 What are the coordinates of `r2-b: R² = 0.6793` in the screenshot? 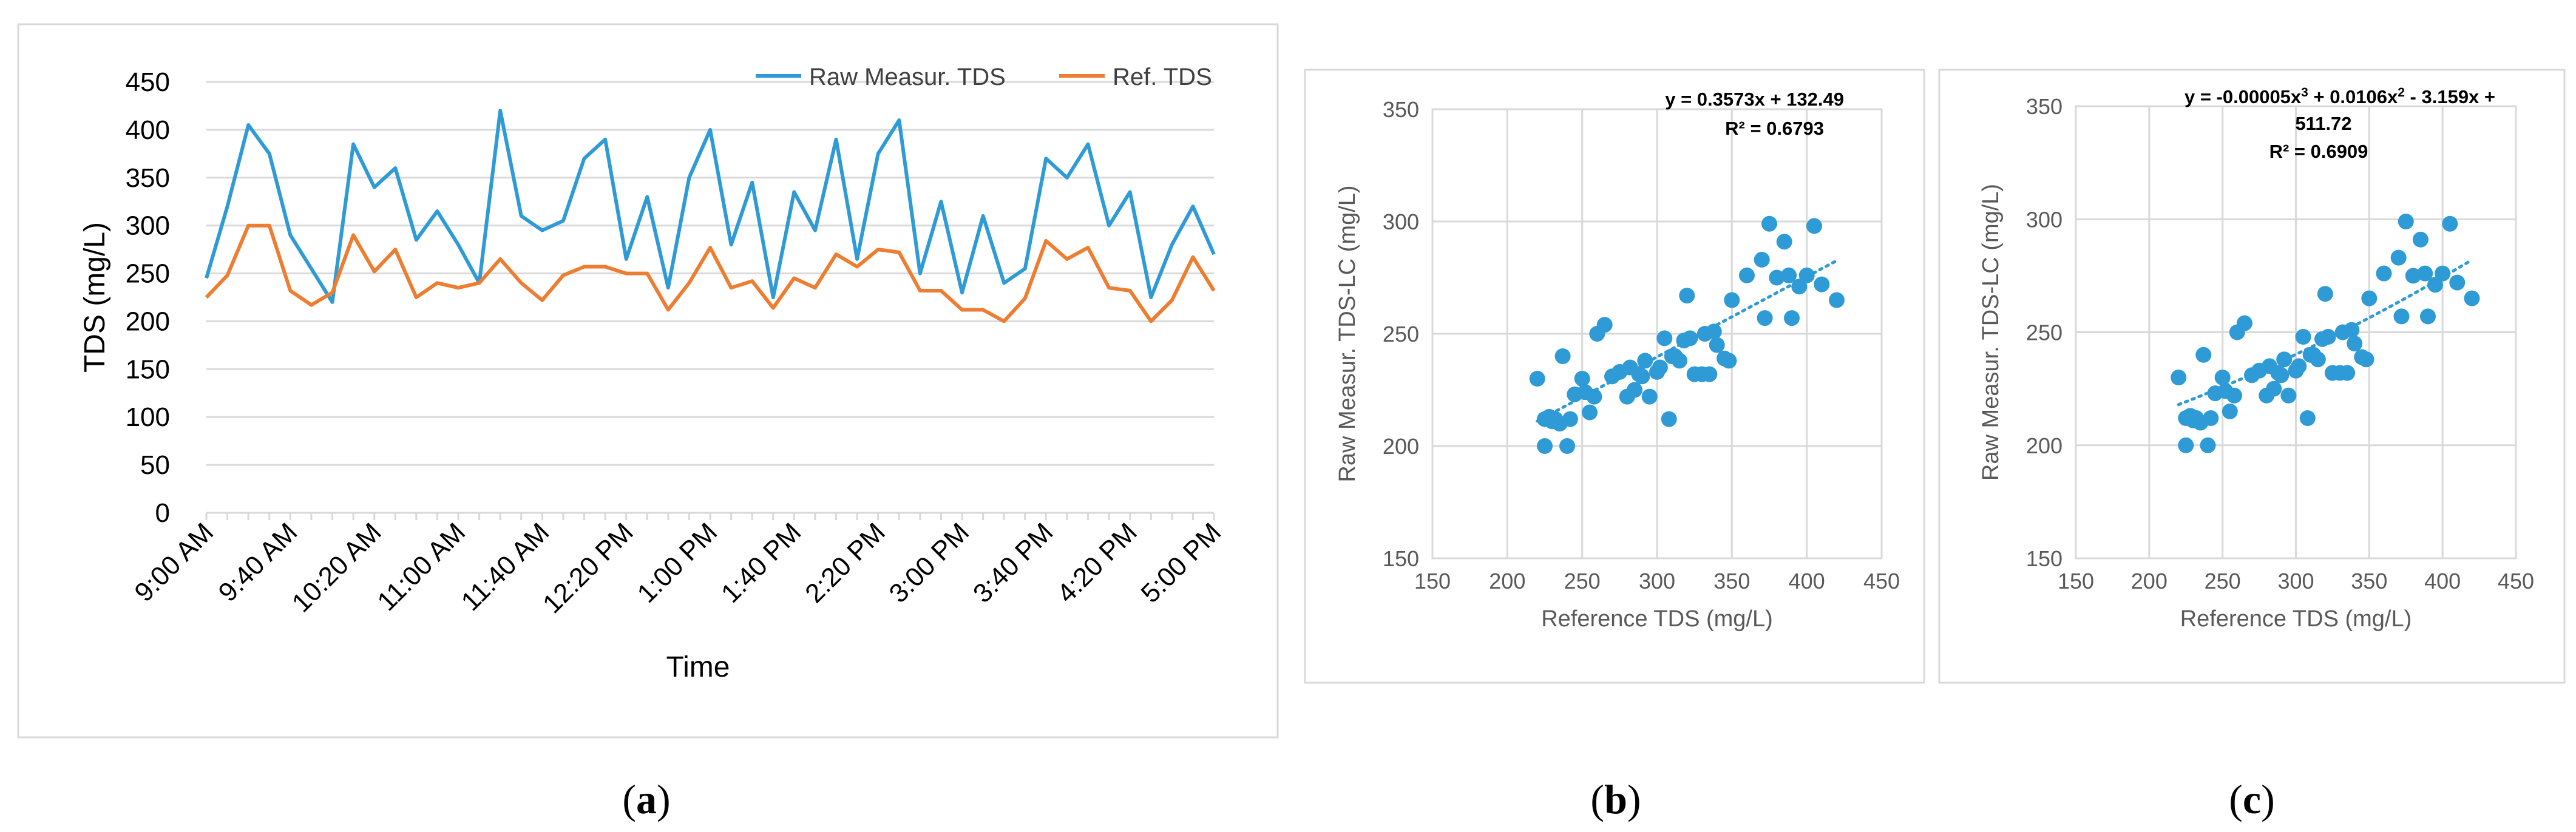 It's located at (1775, 128).